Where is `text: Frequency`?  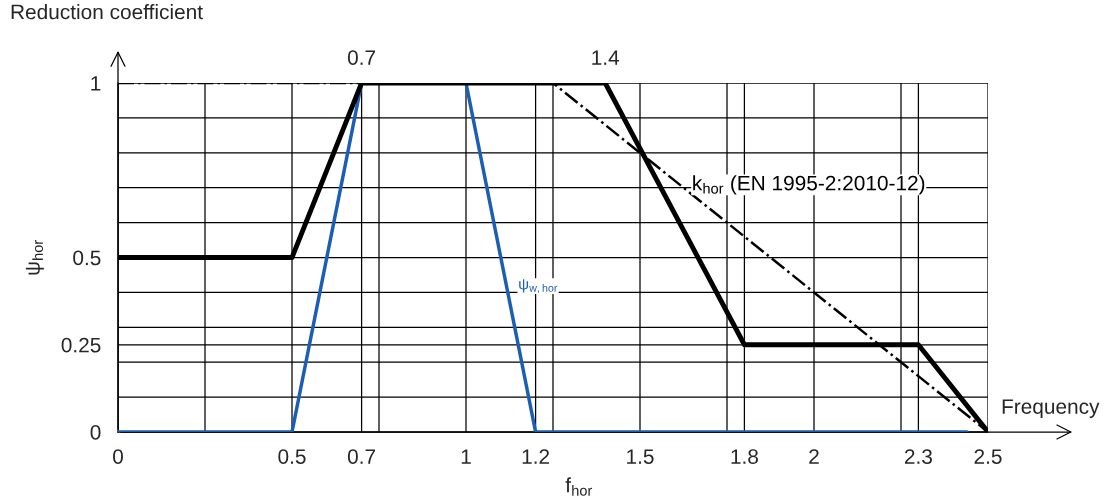 text: Frequency is located at coordinates (1051, 409).